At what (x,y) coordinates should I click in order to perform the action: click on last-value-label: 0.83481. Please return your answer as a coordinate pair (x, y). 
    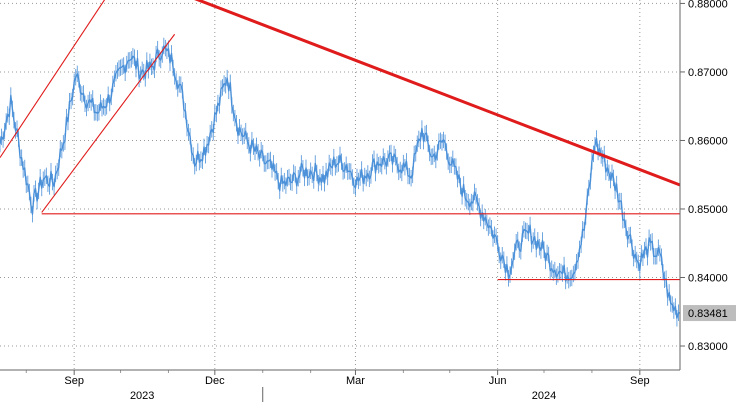
    Looking at the image, I should click on (709, 313).